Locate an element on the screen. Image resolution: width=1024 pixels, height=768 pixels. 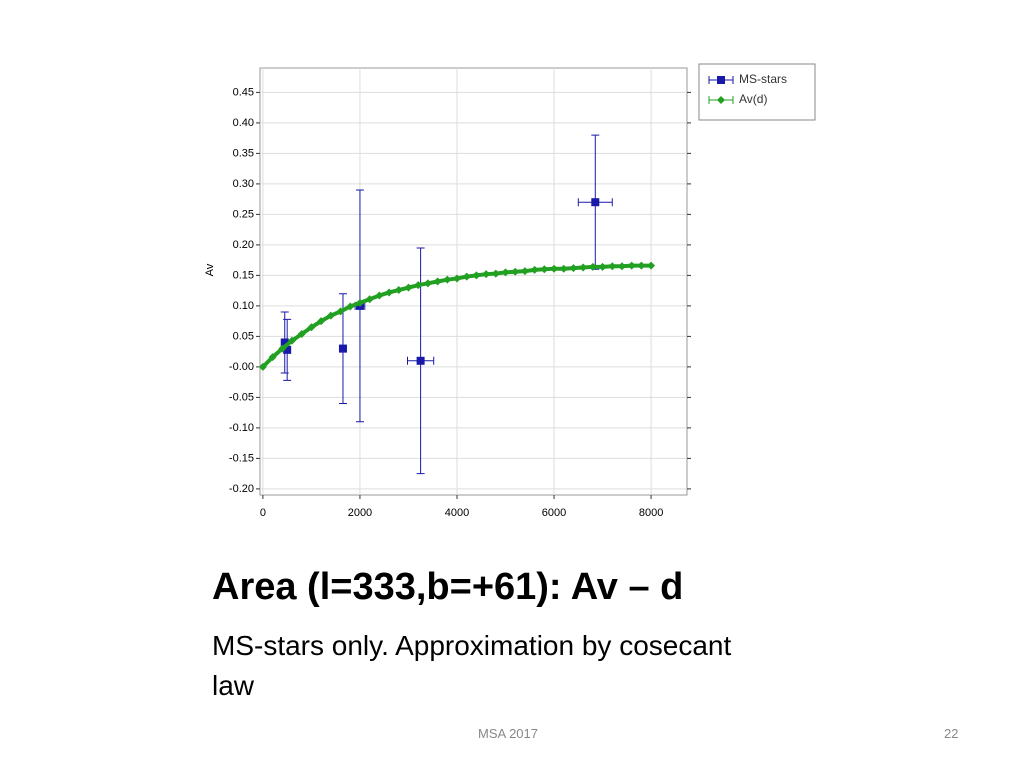
legend-label: MS-stars is located at coordinates (763, 79).